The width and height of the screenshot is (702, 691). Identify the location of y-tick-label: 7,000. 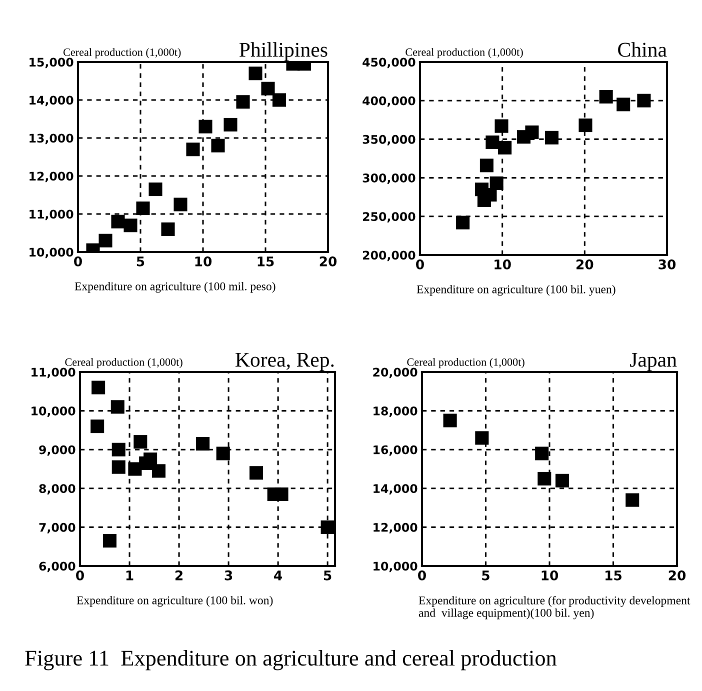
(57, 528).